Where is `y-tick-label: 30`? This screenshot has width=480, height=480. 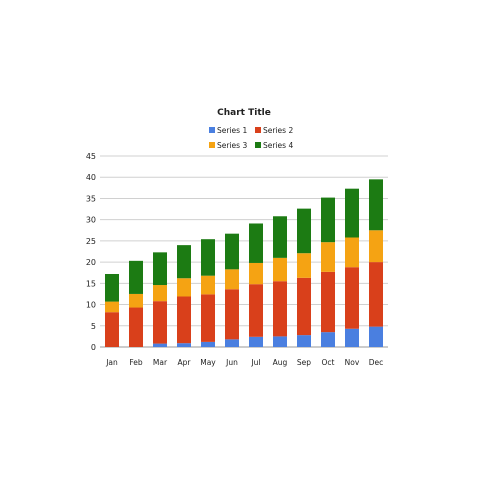 y-tick-label: 30 is located at coordinates (91, 220).